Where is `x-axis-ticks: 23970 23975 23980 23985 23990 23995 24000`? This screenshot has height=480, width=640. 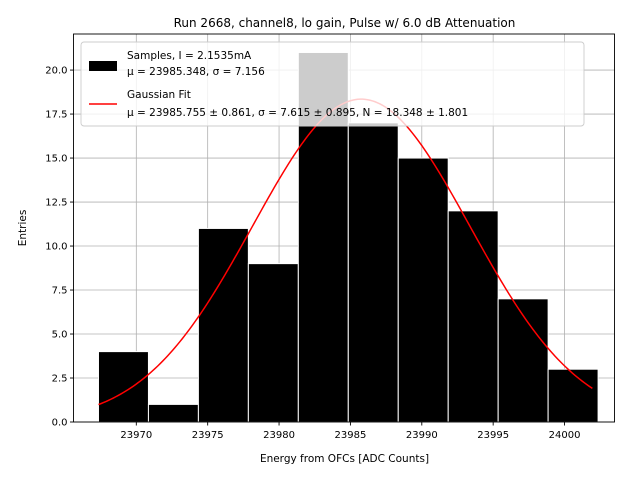
x-axis-ticks: 23970 23975 23980 23985 23990 23995 24000 is located at coordinates (350, 431).